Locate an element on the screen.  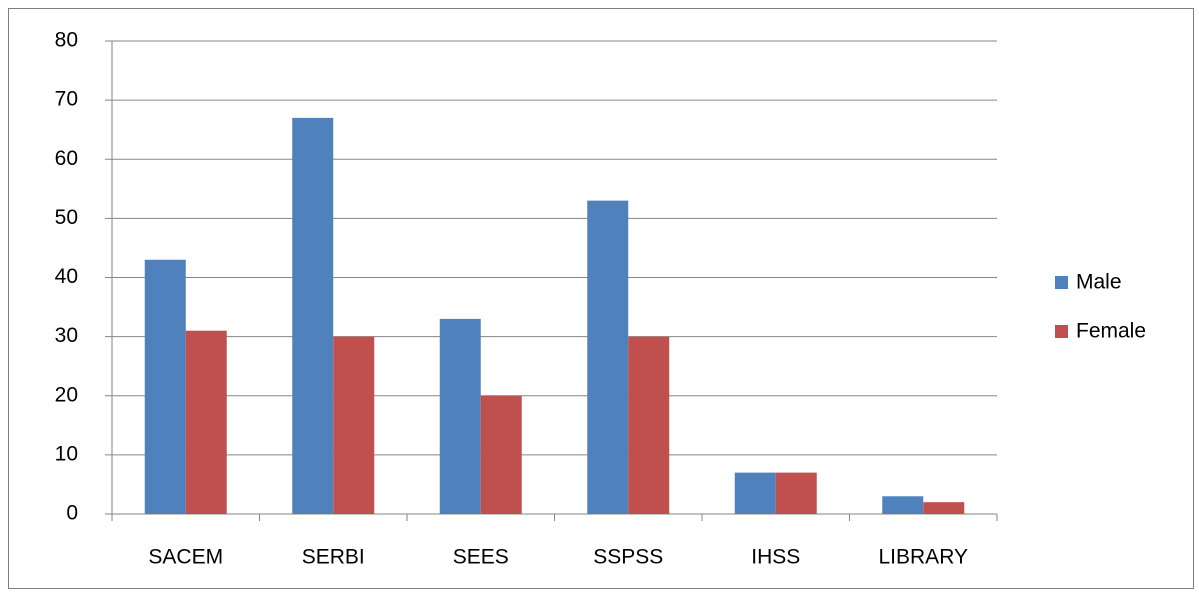
x-tick-label: SSPSS is located at coordinates (628, 557).